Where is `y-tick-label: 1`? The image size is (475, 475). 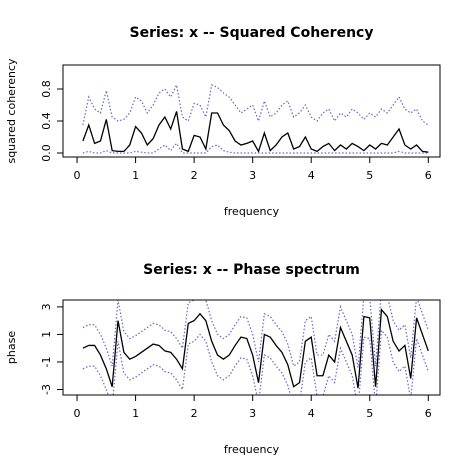
y-tick-label: 1 is located at coordinates (46, 334).